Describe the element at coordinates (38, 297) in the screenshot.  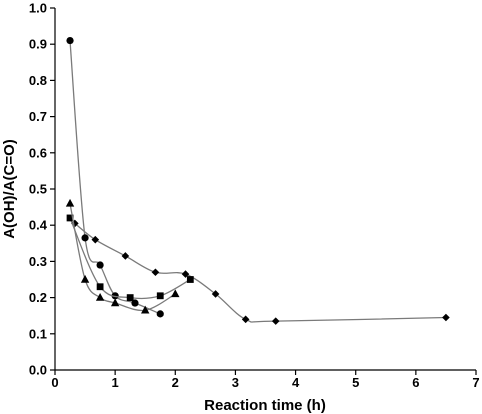
I see `y-tick-label: 0.2` at that location.